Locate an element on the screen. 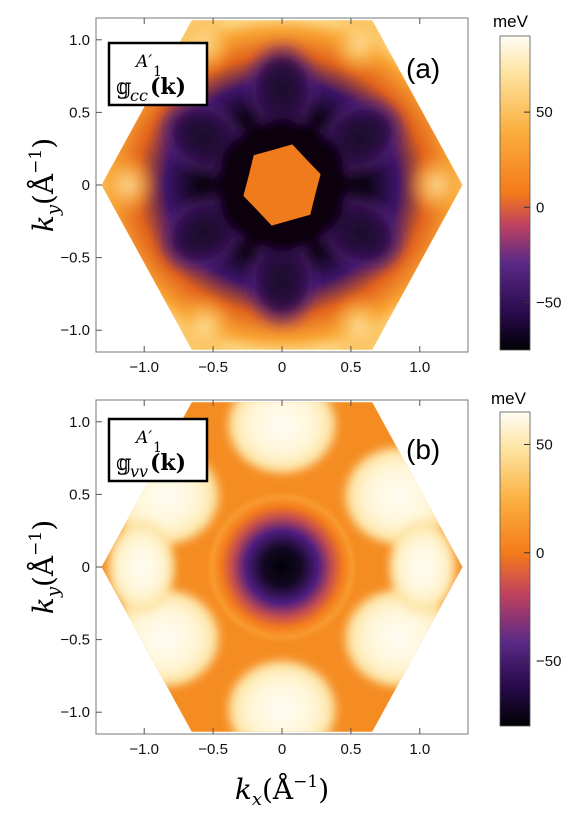 The image size is (581, 814). legend-b-symbol: 𝕘 is located at coordinates (123, 463).